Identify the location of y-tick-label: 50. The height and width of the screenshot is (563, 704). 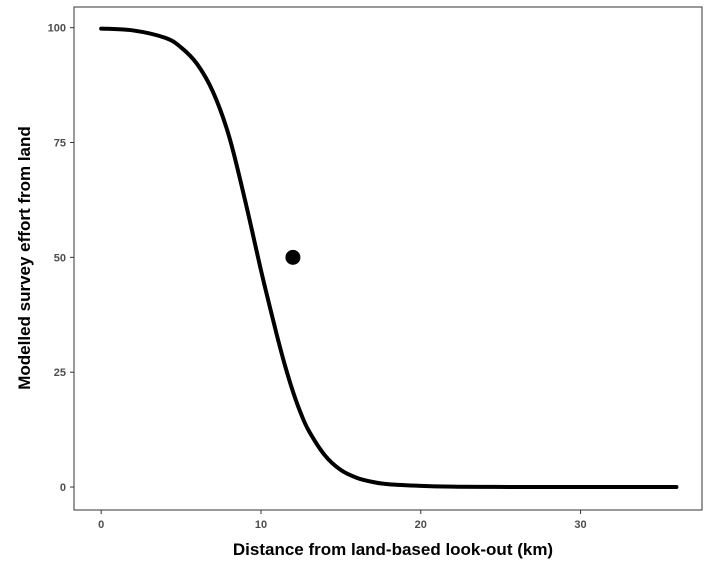
(60, 258).